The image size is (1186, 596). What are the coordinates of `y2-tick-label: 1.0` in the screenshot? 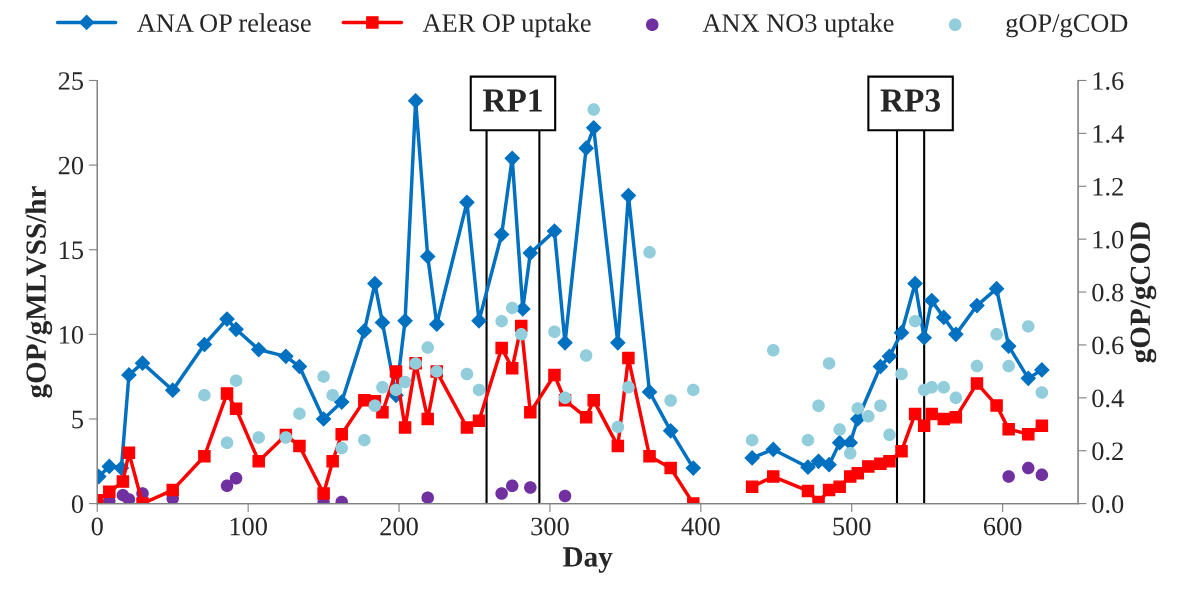 It's located at (1108, 239).